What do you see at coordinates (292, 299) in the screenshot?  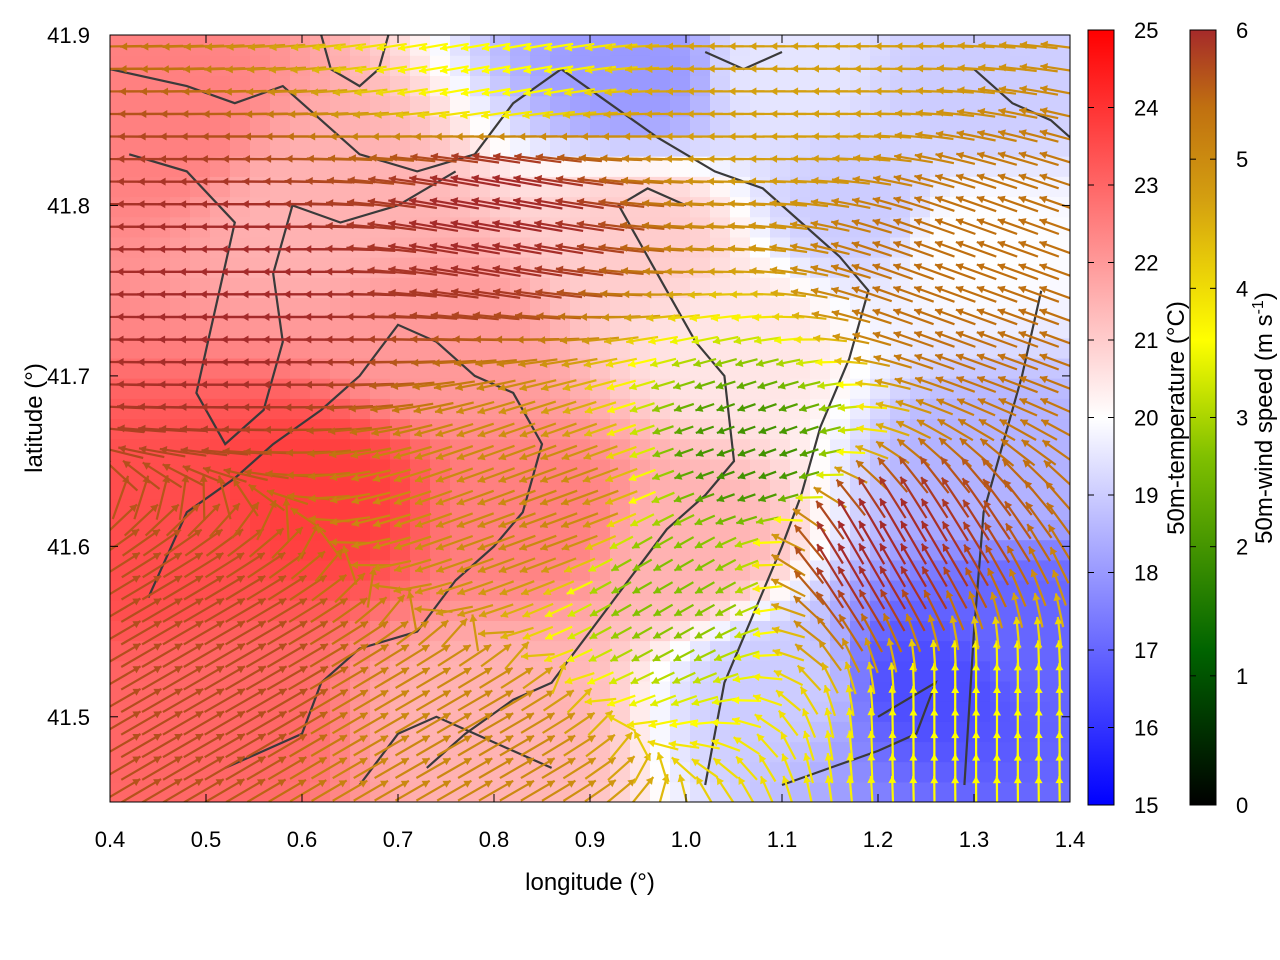 I see `coastline` at bounding box center [292, 299].